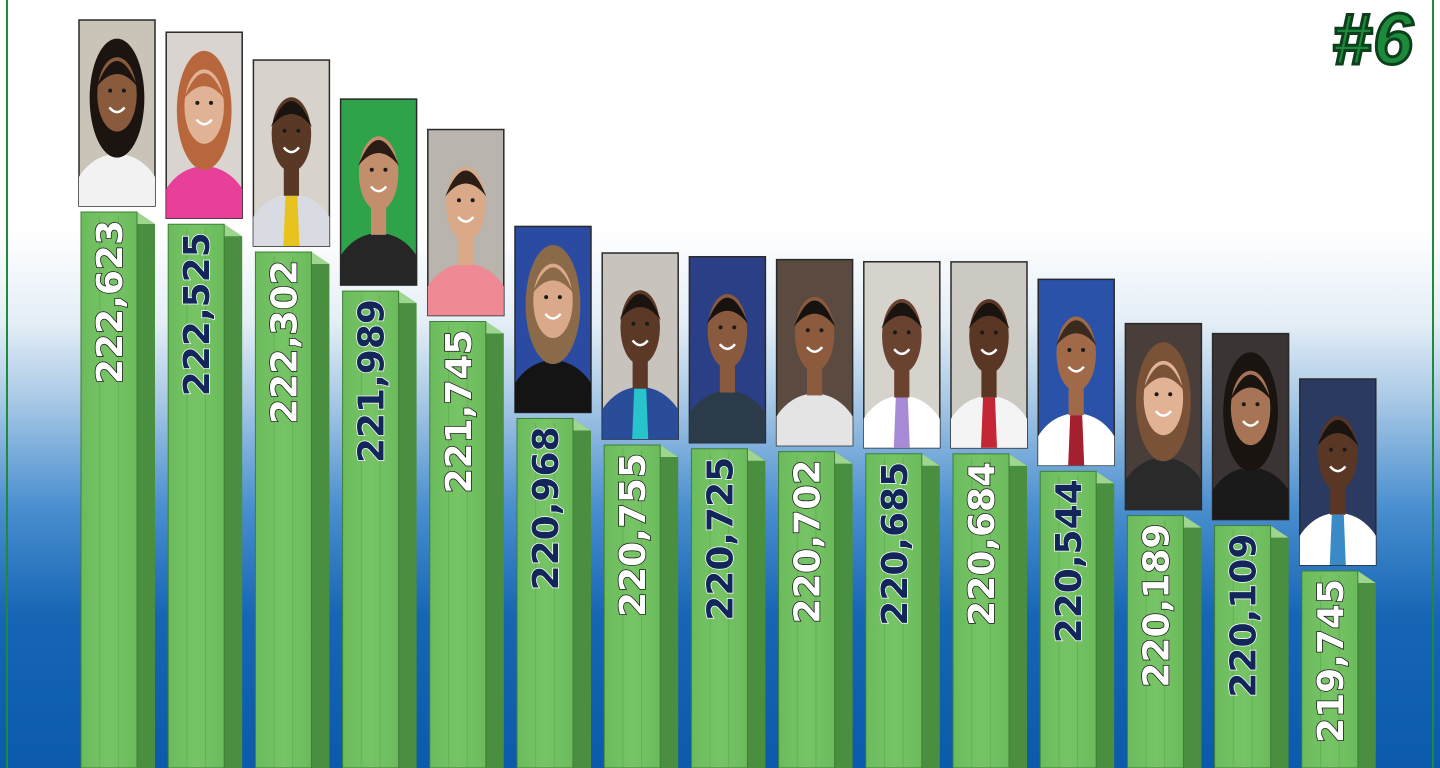 The width and height of the screenshot is (1440, 768). I want to click on bar-group-6: 220,968, so click(553, 496).